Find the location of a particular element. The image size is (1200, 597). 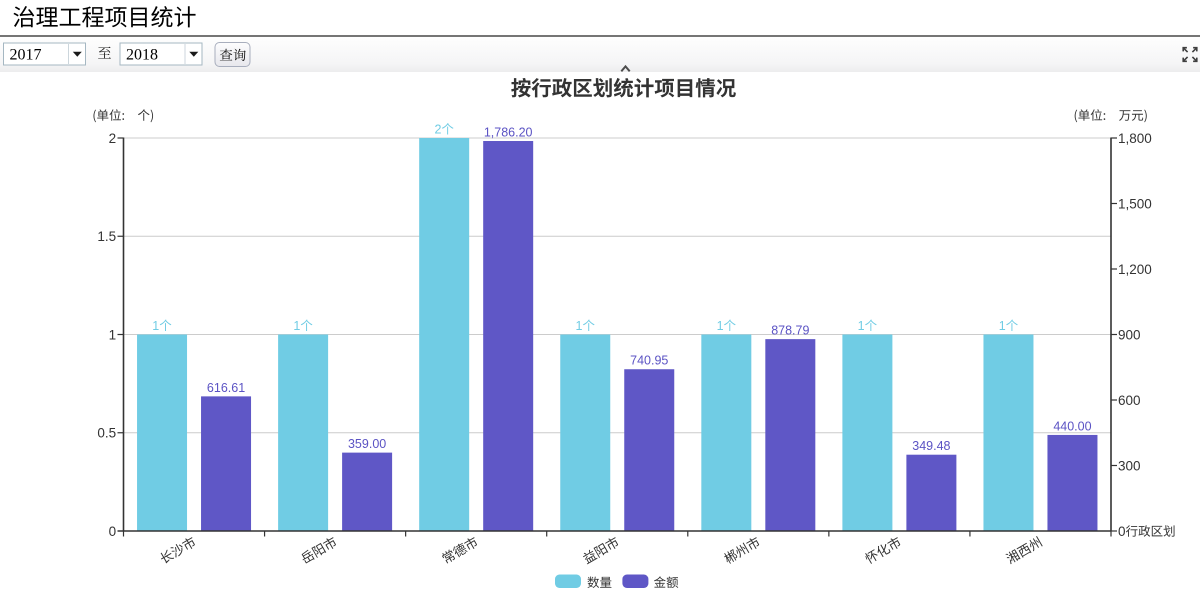

svg-text: 878.79 is located at coordinates (790, 331).